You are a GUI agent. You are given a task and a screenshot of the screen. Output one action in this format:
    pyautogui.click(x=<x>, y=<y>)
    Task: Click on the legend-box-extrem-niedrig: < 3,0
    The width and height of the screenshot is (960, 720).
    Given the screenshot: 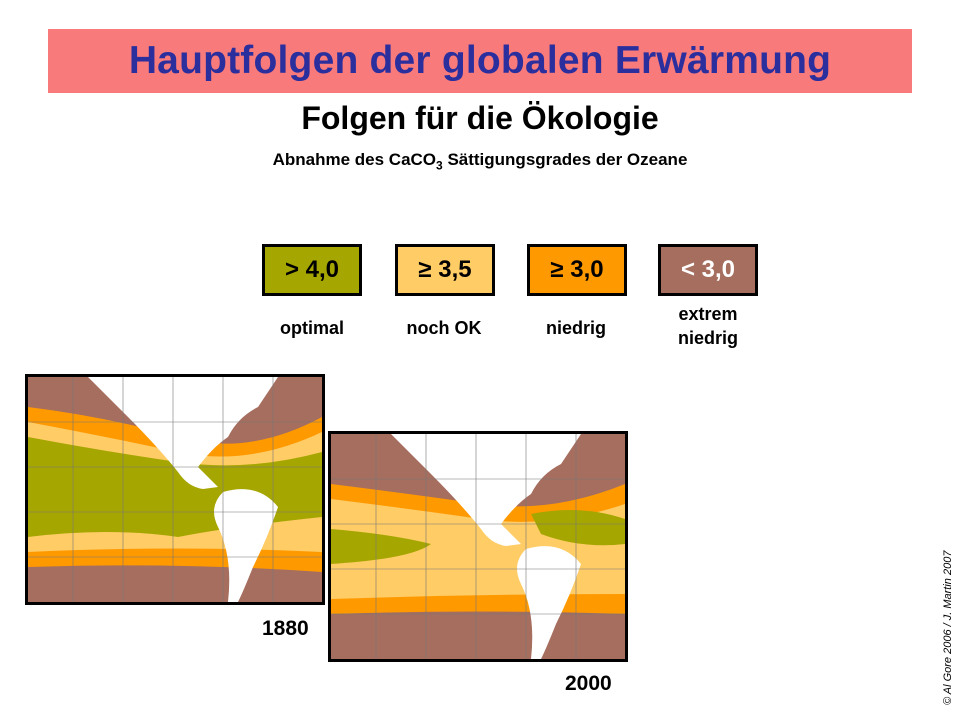 What is the action you would take?
    pyautogui.click(x=708, y=270)
    